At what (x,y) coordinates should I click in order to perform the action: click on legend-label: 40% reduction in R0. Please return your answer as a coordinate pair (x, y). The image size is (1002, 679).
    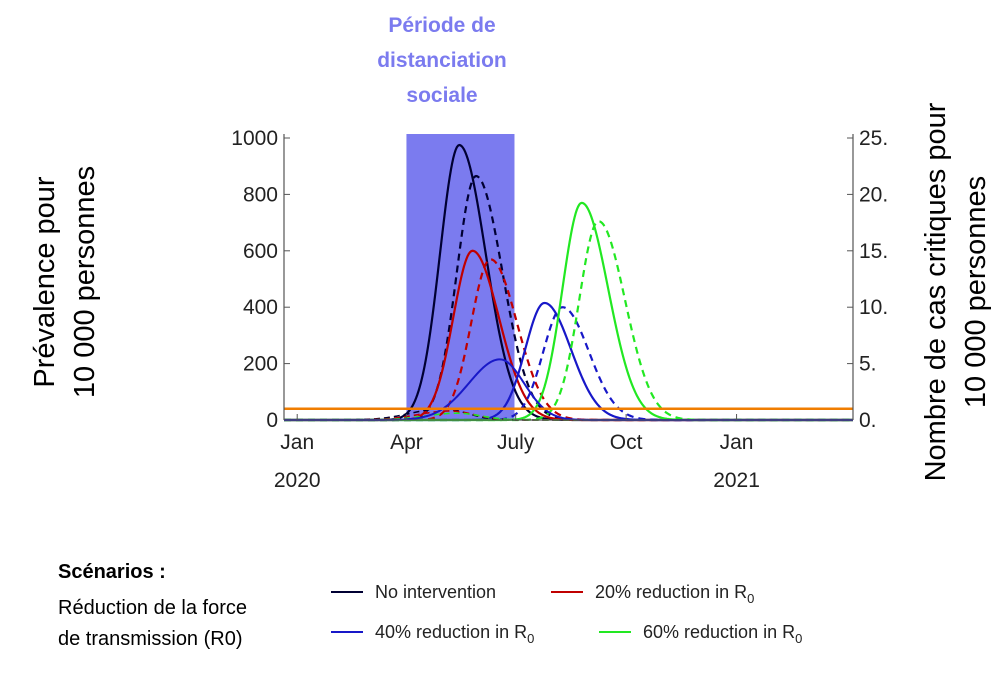
    Looking at the image, I should click on (454, 634).